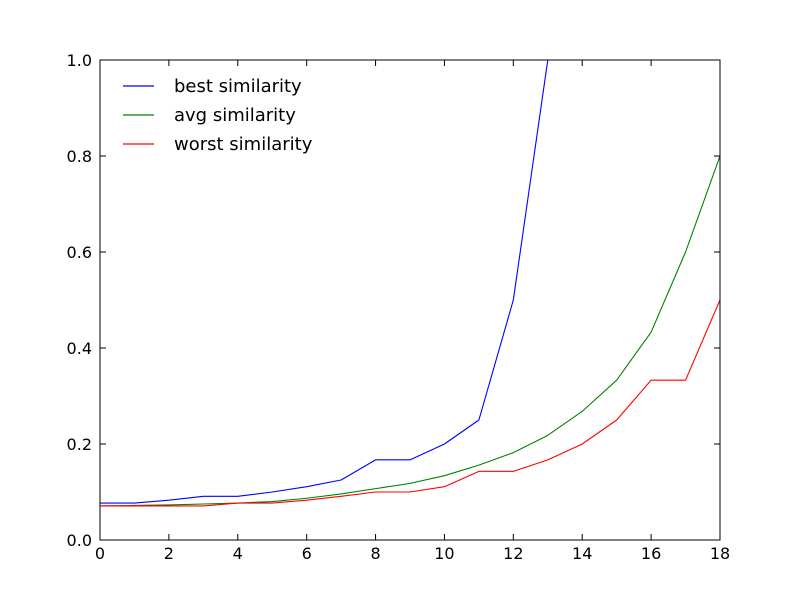  Describe the element at coordinates (243, 144) in the screenshot. I see `legend-label: worst similarity` at that location.